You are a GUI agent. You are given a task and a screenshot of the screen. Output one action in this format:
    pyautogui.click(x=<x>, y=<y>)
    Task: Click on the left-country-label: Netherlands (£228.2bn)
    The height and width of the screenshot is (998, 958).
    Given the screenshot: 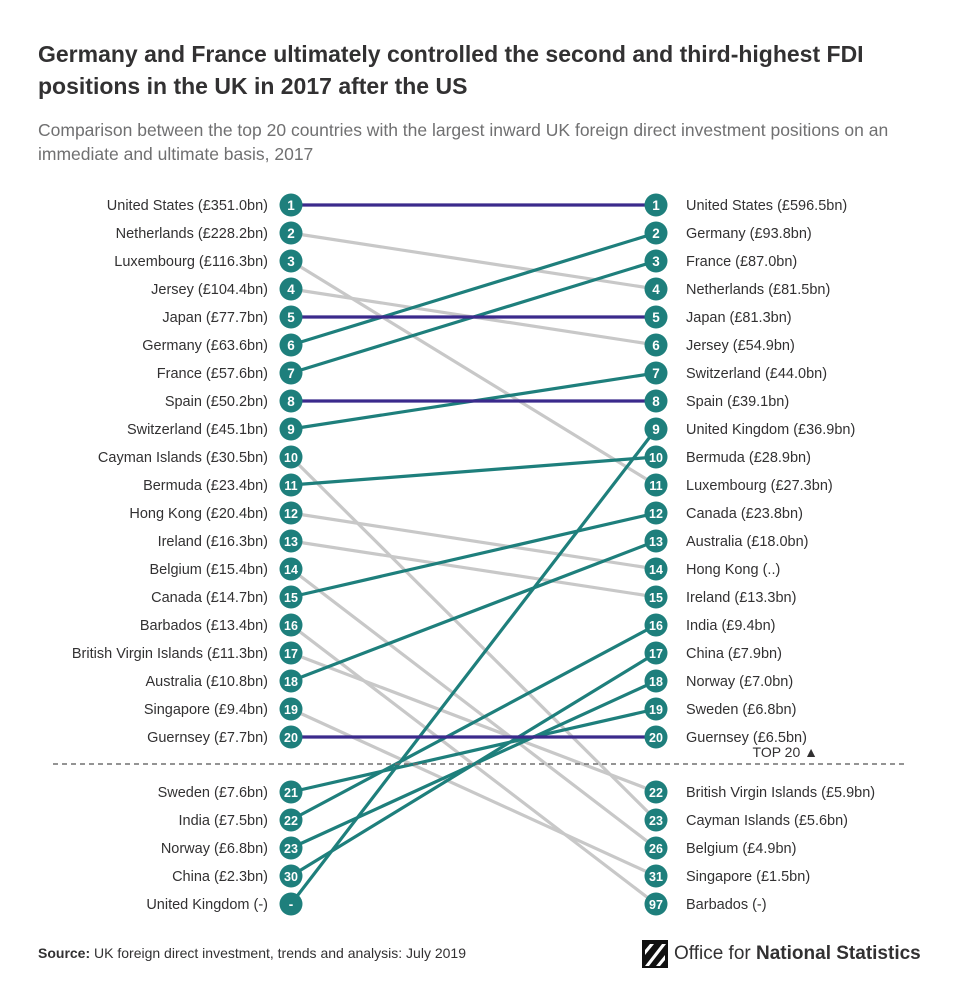 What is the action you would take?
    pyautogui.click(x=192, y=234)
    